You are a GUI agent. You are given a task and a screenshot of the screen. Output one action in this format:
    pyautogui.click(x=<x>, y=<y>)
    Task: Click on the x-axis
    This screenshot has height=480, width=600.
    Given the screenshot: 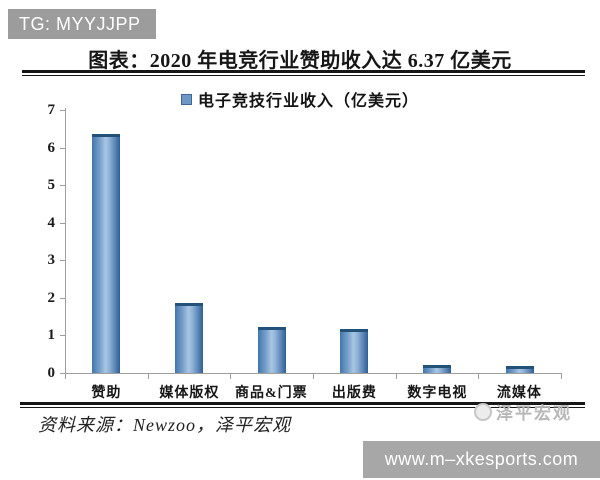 What is the action you would take?
    pyautogui.click(x=313, y=373)
    